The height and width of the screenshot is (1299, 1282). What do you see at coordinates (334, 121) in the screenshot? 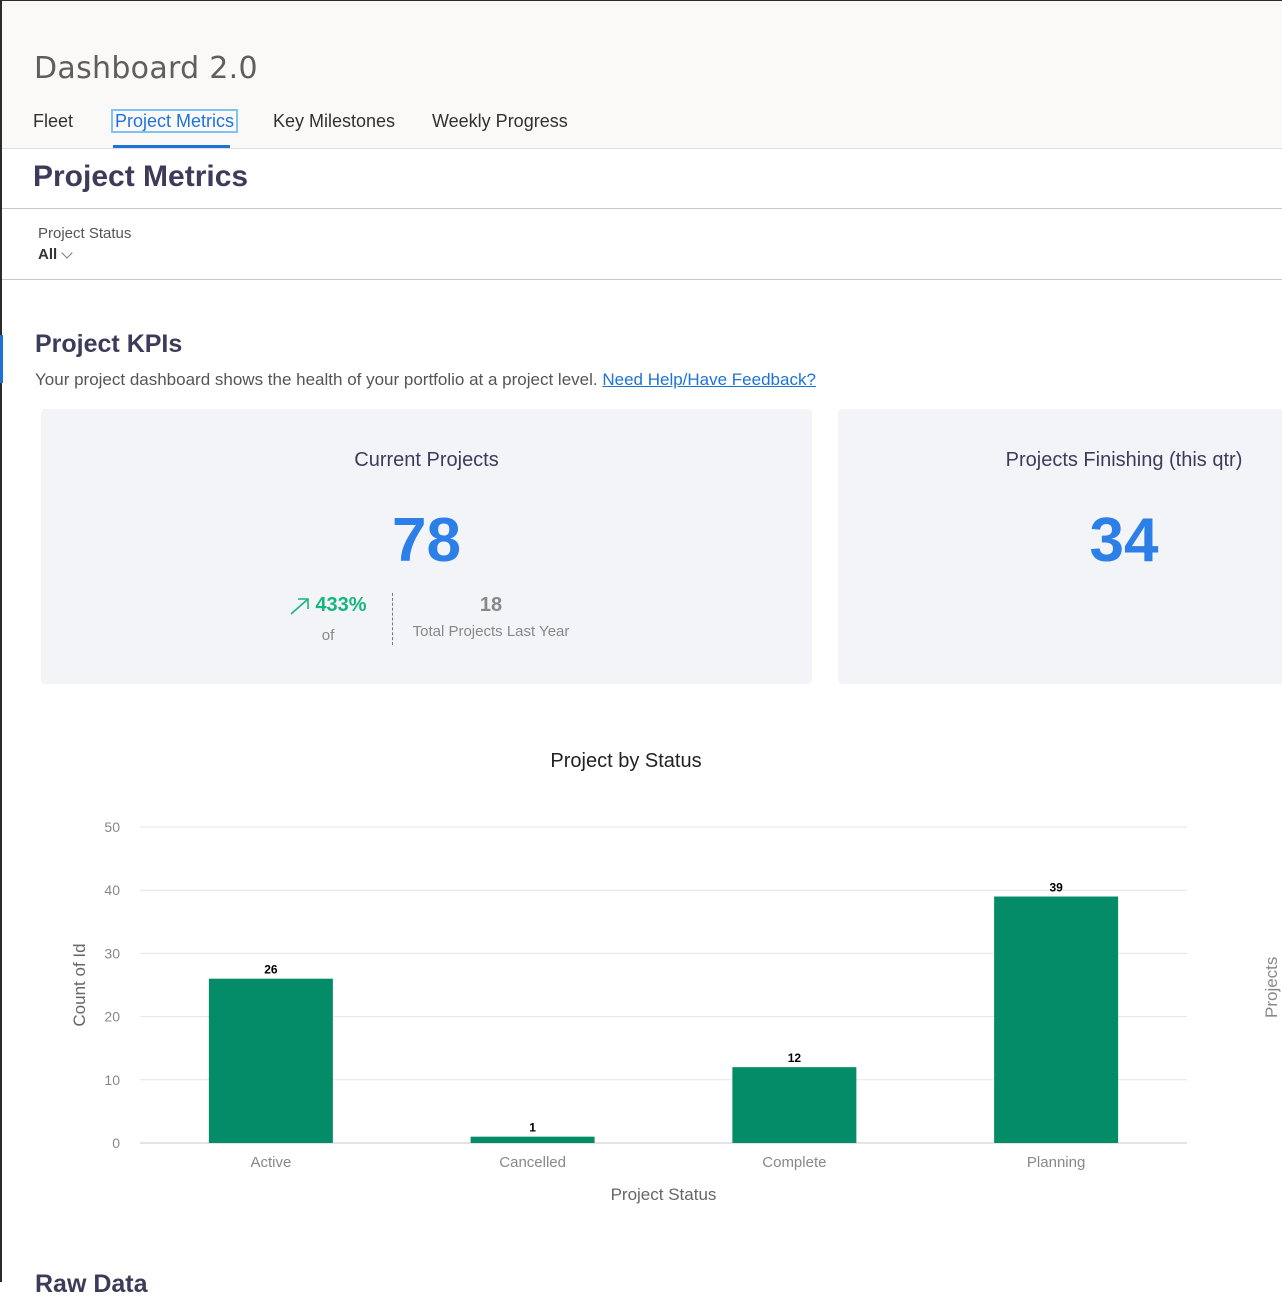
I see `tab-key-milestones: Key Milestones` at bounding box center [334, 121].